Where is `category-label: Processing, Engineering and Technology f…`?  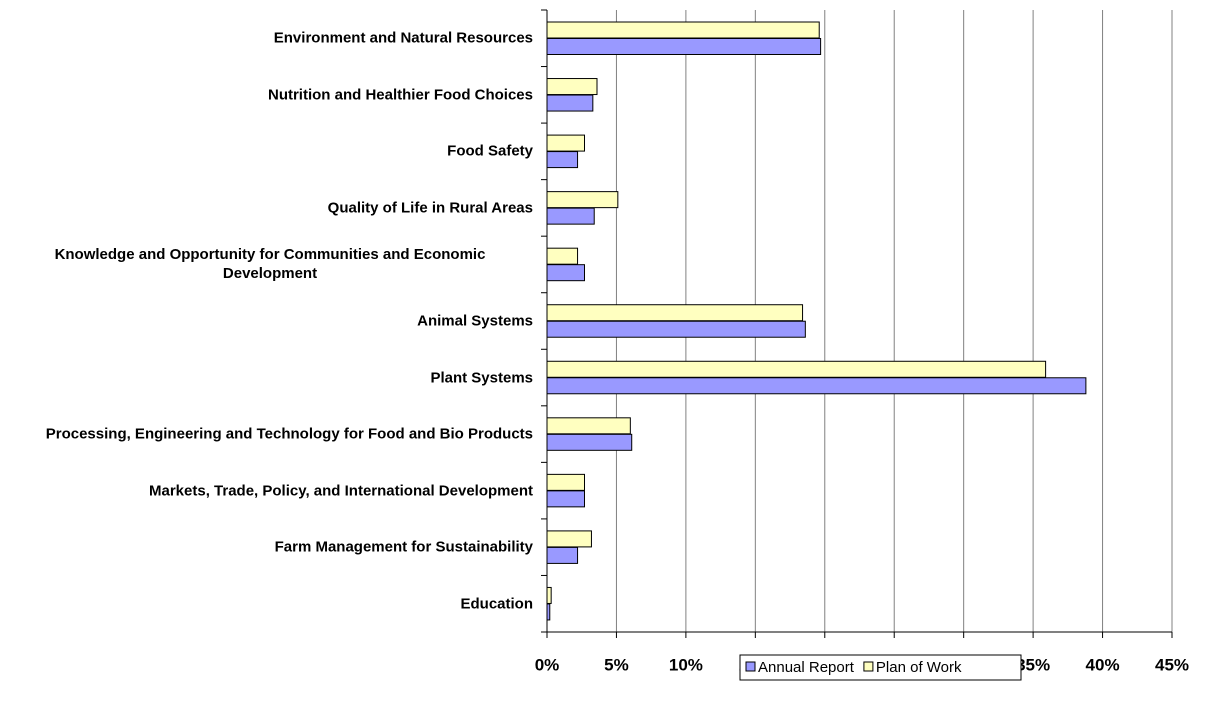
category-label: Processing, Engineering and Technology f… is located at coordinates (289, 434).